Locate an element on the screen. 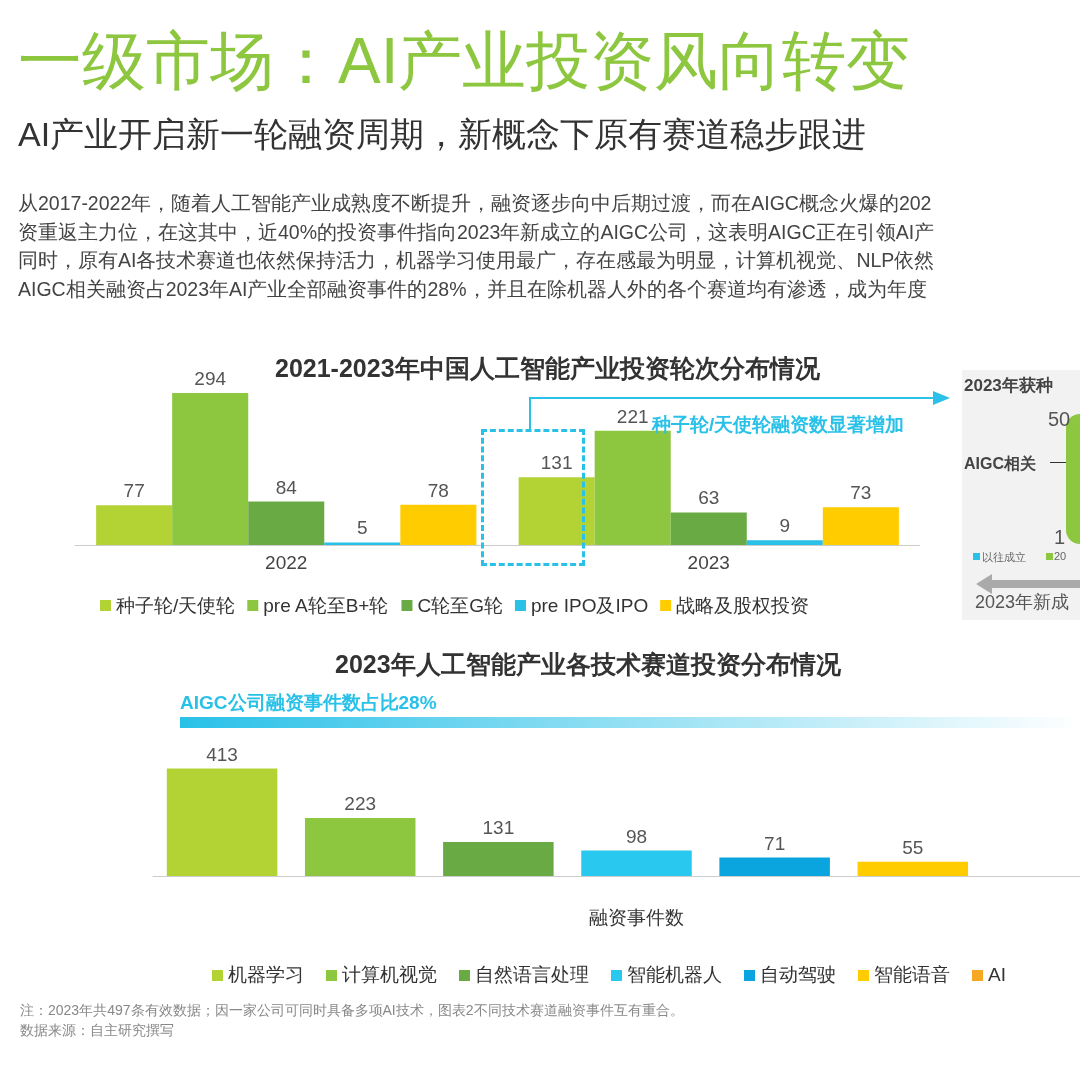 The height and width of the screenshot is (1086, 1080). text: 20 is located at coordinates (1060, 556).